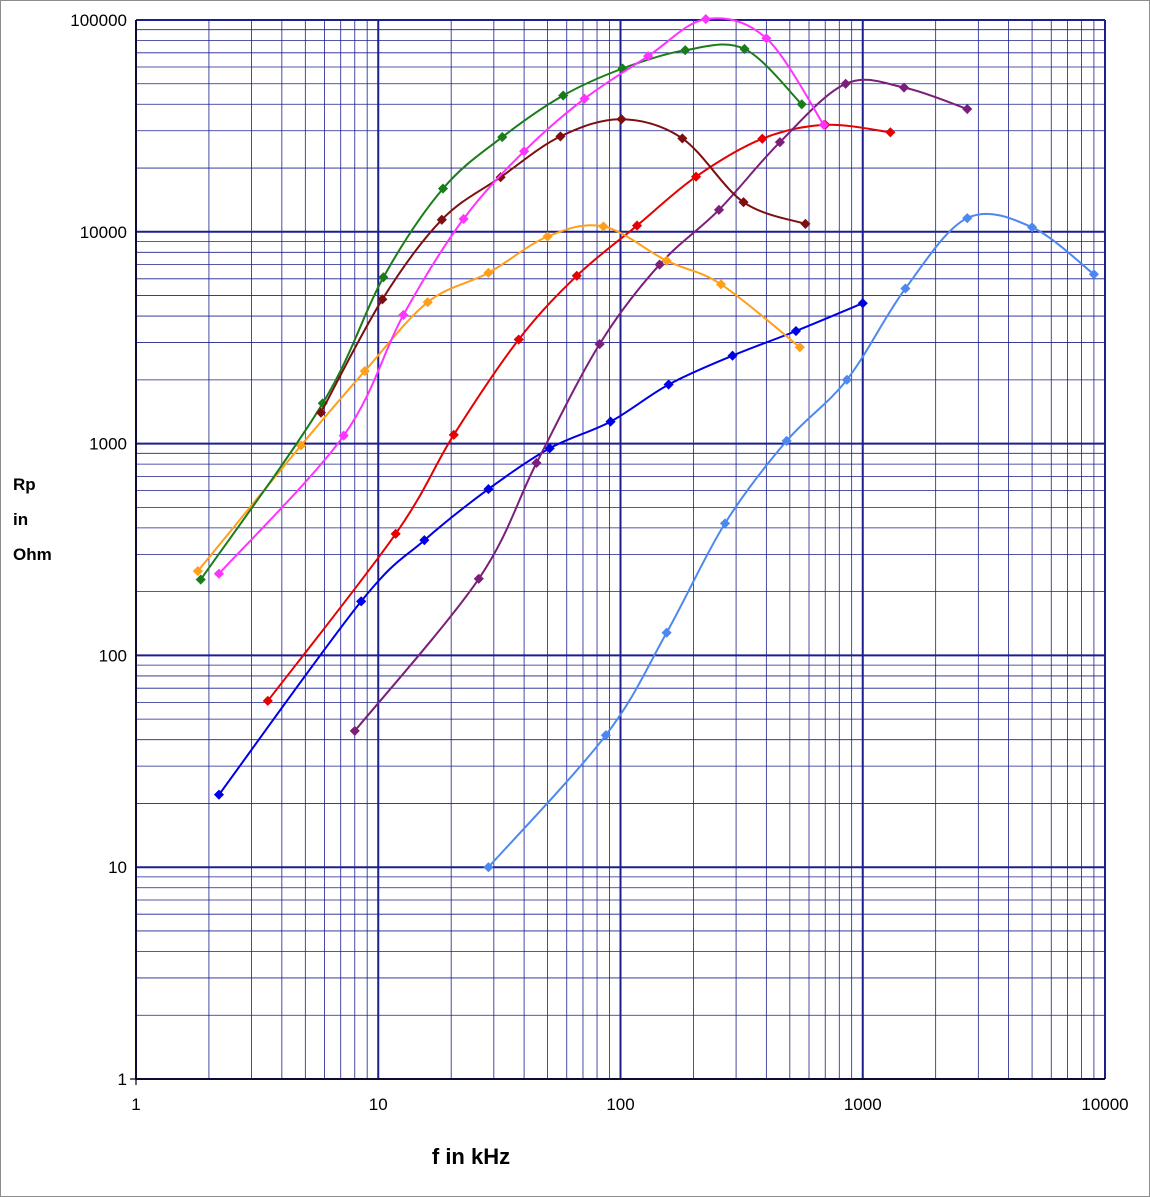 The image size is (1150, 1197). Describe the element at coordinates (20, 519) in the screenshot. I see `y-axis-label-line: in` at that location.